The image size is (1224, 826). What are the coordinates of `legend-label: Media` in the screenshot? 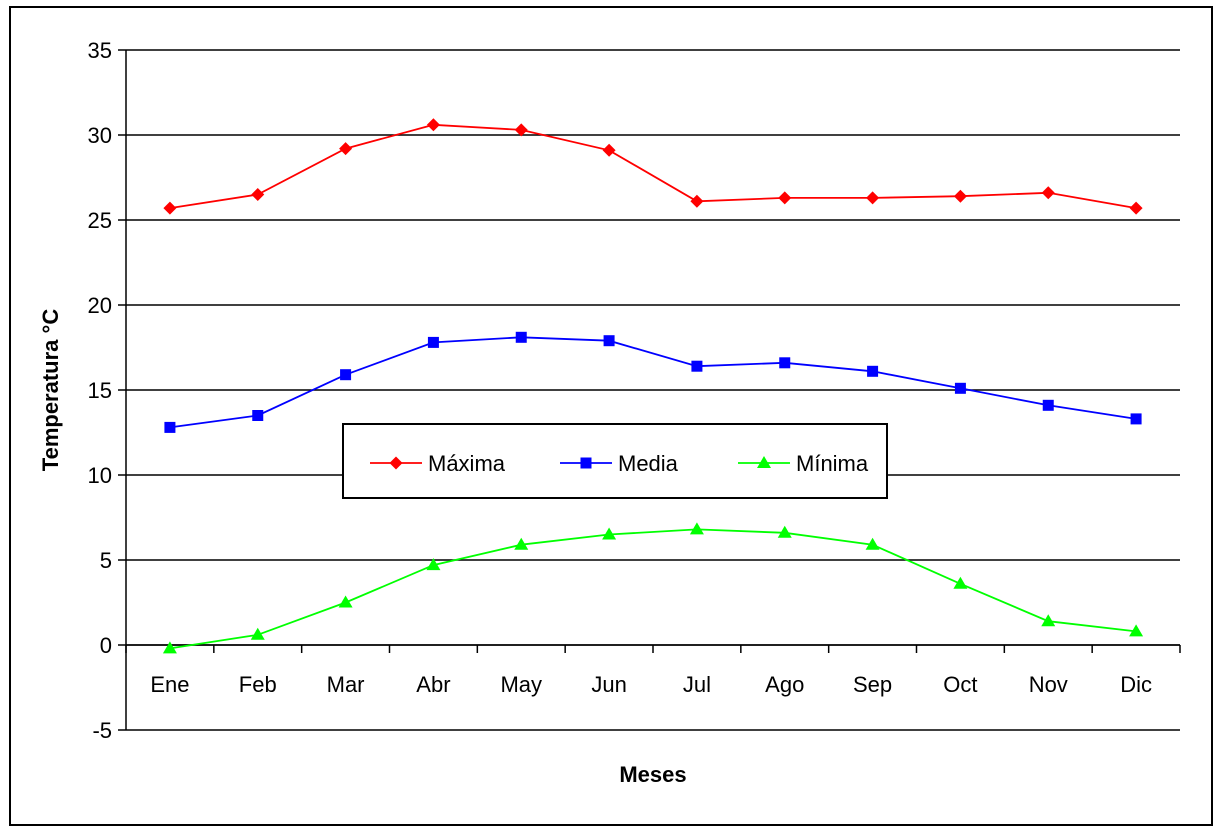 It's located at (648, 463).